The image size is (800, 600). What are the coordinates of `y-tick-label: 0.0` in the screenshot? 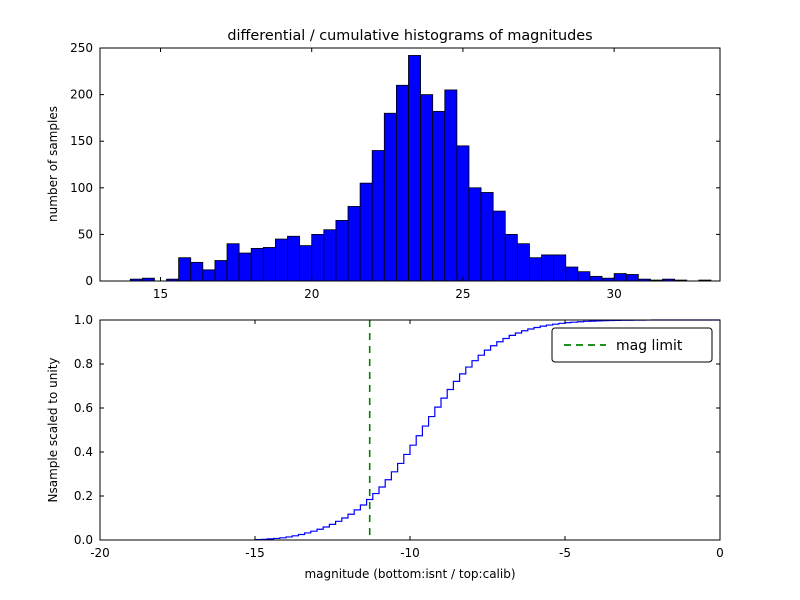 It's located at (83, 540).